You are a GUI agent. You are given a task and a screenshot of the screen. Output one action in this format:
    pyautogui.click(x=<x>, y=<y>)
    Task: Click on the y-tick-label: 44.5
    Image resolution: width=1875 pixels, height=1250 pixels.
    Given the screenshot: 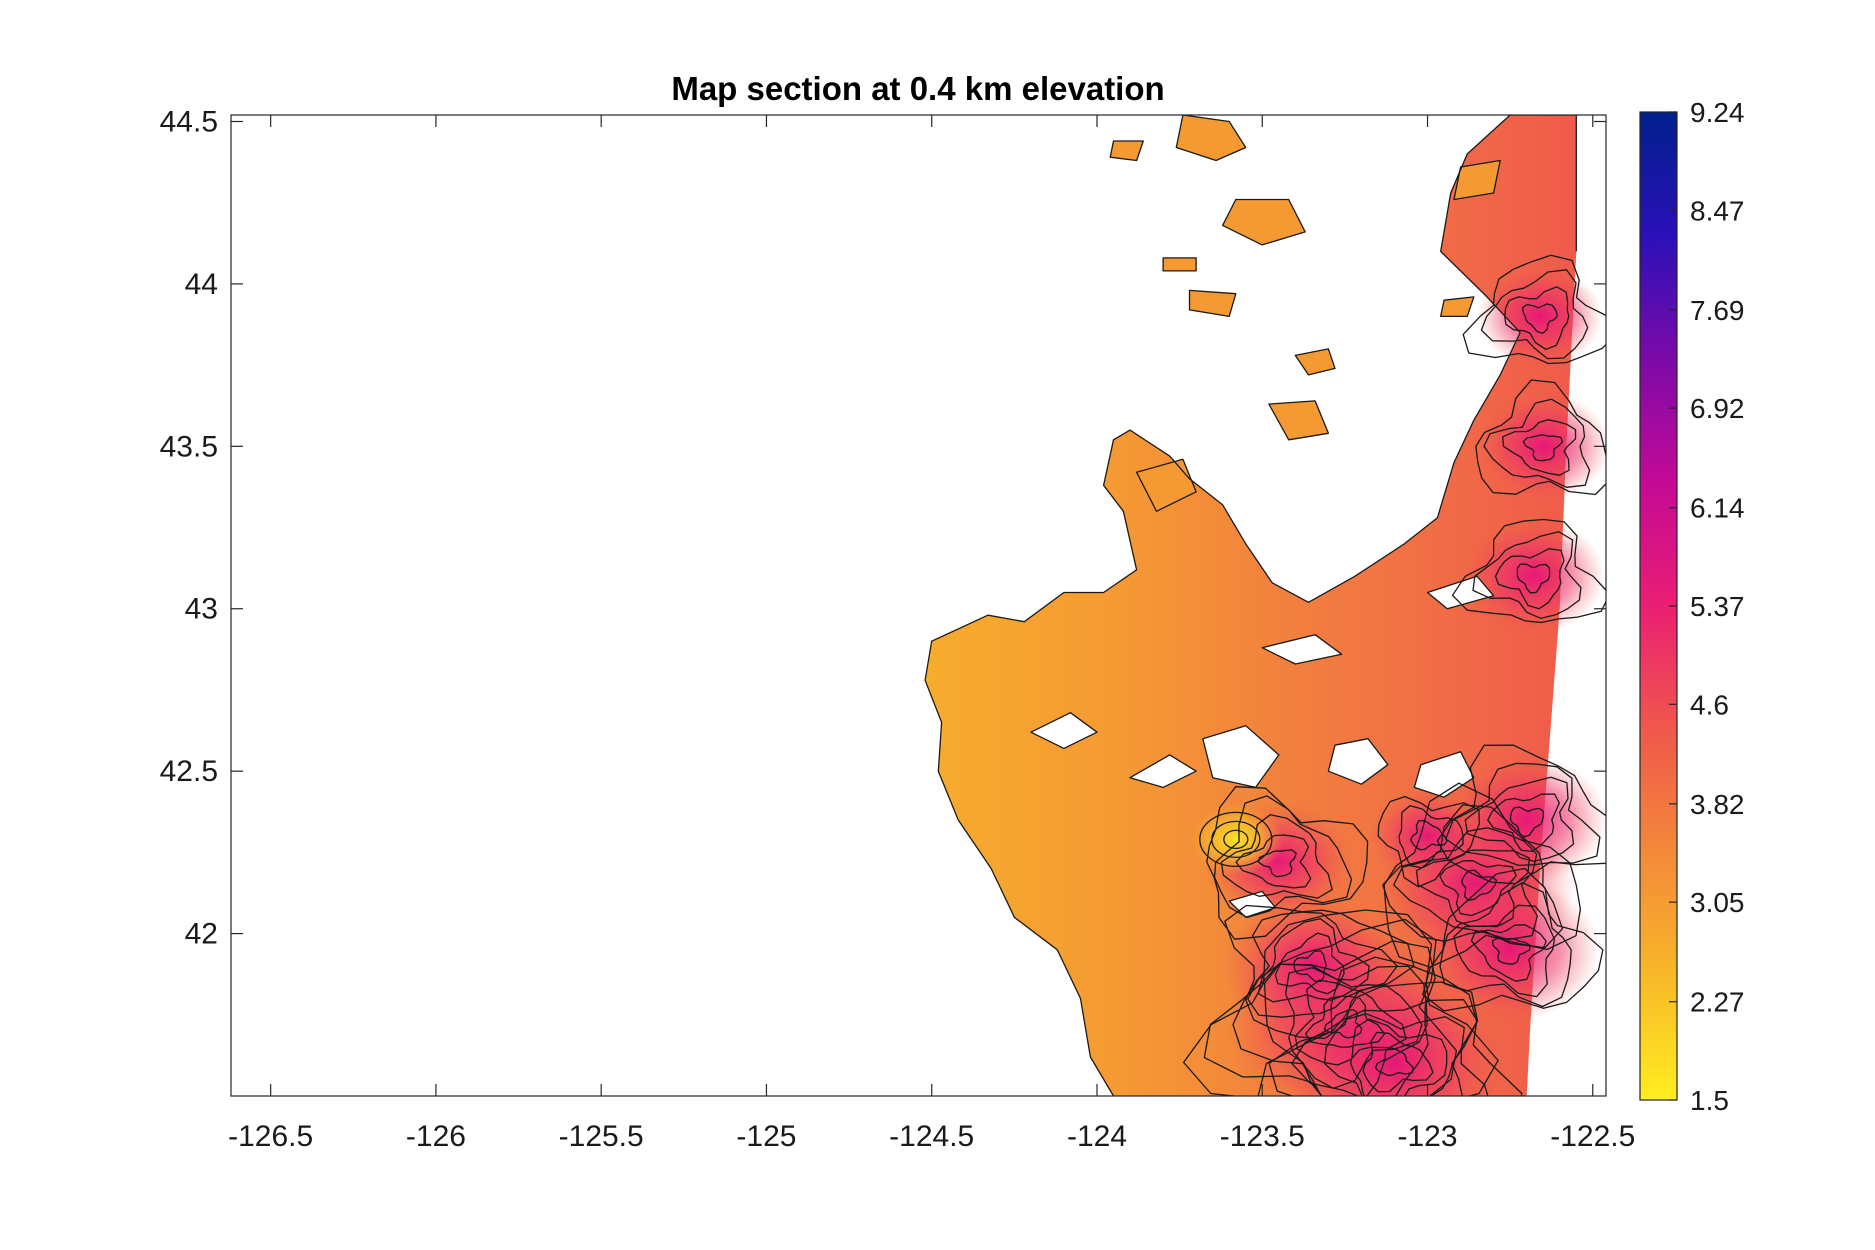 What is the action you would take?
    pyautogui.click(x=189, y=121)
    